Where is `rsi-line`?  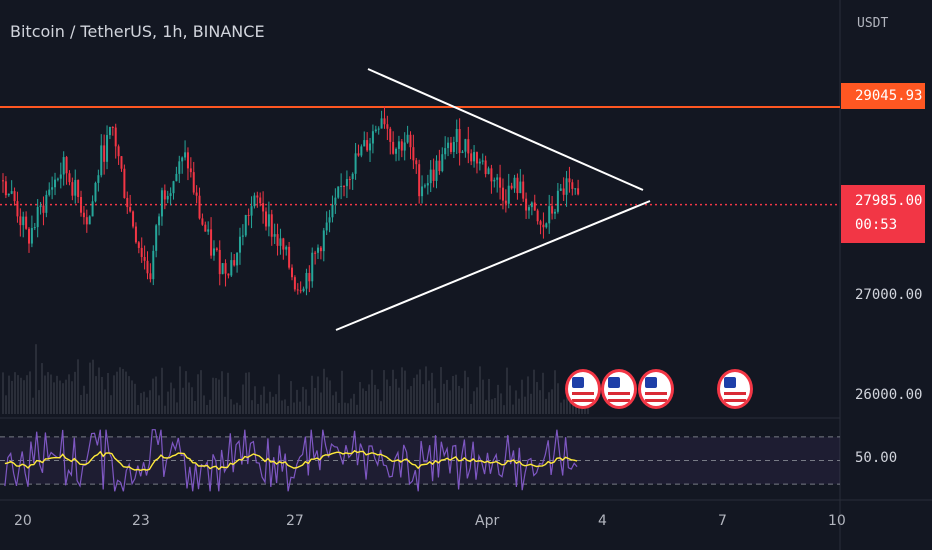 rsi-line is located at coordinates (291, 460).